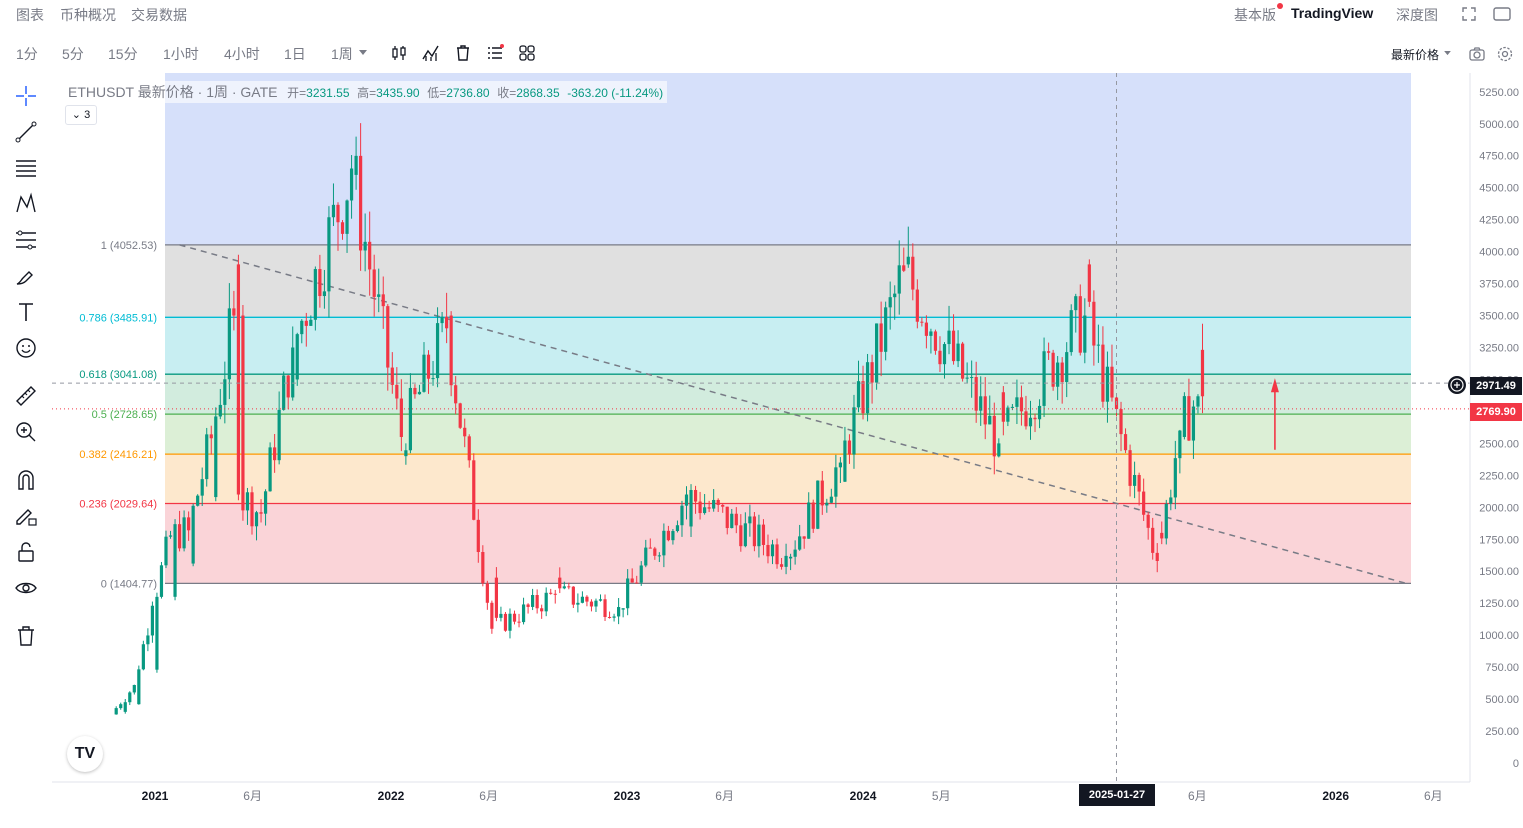 The image size is (1523, 828). Describe the element at coordinates (27, 54) in the screenshot. I see `interval-1m: 1分` at that location.